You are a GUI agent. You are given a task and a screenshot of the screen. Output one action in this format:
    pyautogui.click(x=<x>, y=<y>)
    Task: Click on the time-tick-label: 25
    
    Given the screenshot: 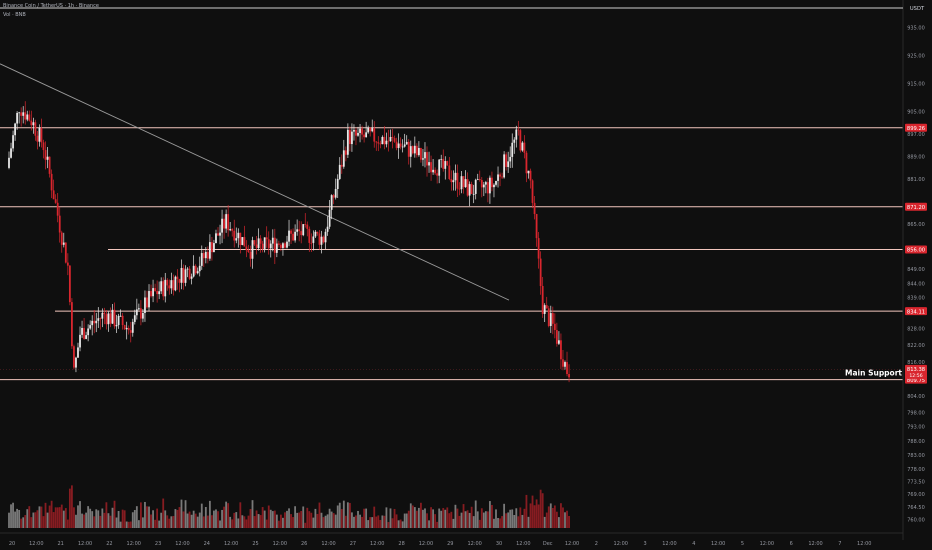 What is the action you would take?
    pyautogui.click(x=255, y=544)
    